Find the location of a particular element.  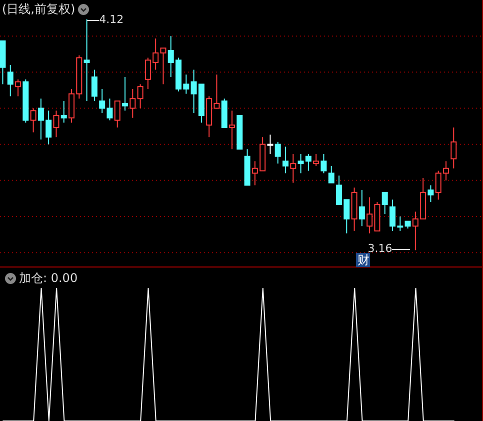

chart-title: (日线,前复权) is located at coordinates (39, 9).